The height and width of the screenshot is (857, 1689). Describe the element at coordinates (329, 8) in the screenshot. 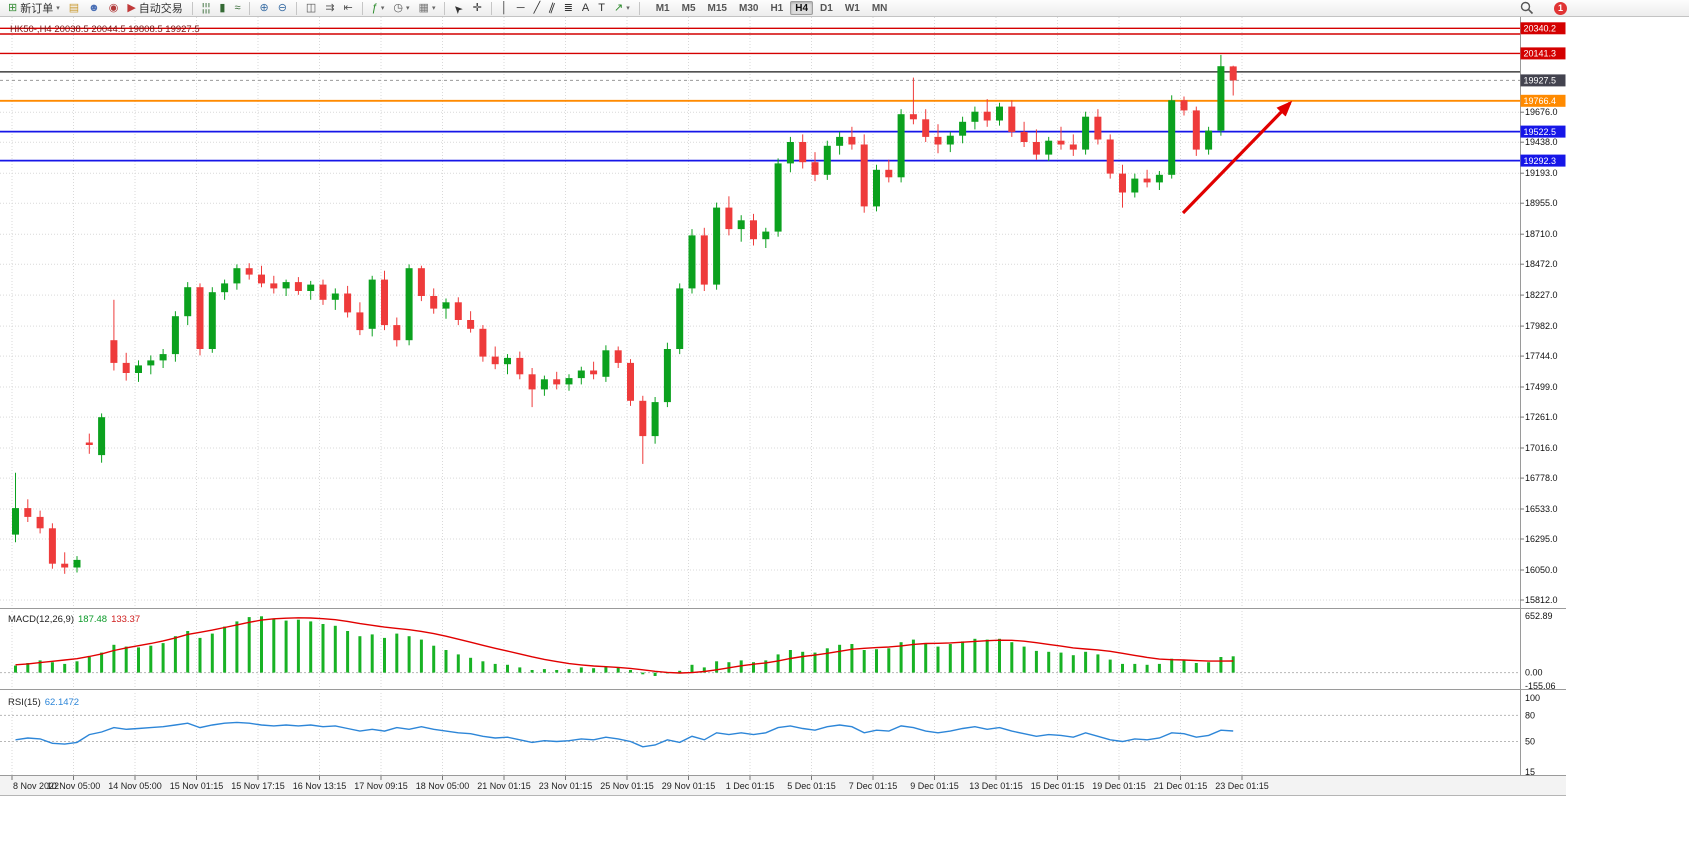

I see `auto-scroll-icon: ⇉` at that location.